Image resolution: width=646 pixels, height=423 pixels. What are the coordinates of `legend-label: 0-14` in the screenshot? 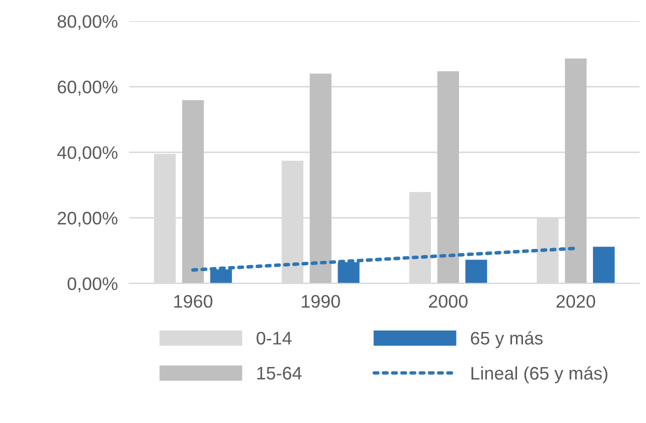 It's located at (274, 338).